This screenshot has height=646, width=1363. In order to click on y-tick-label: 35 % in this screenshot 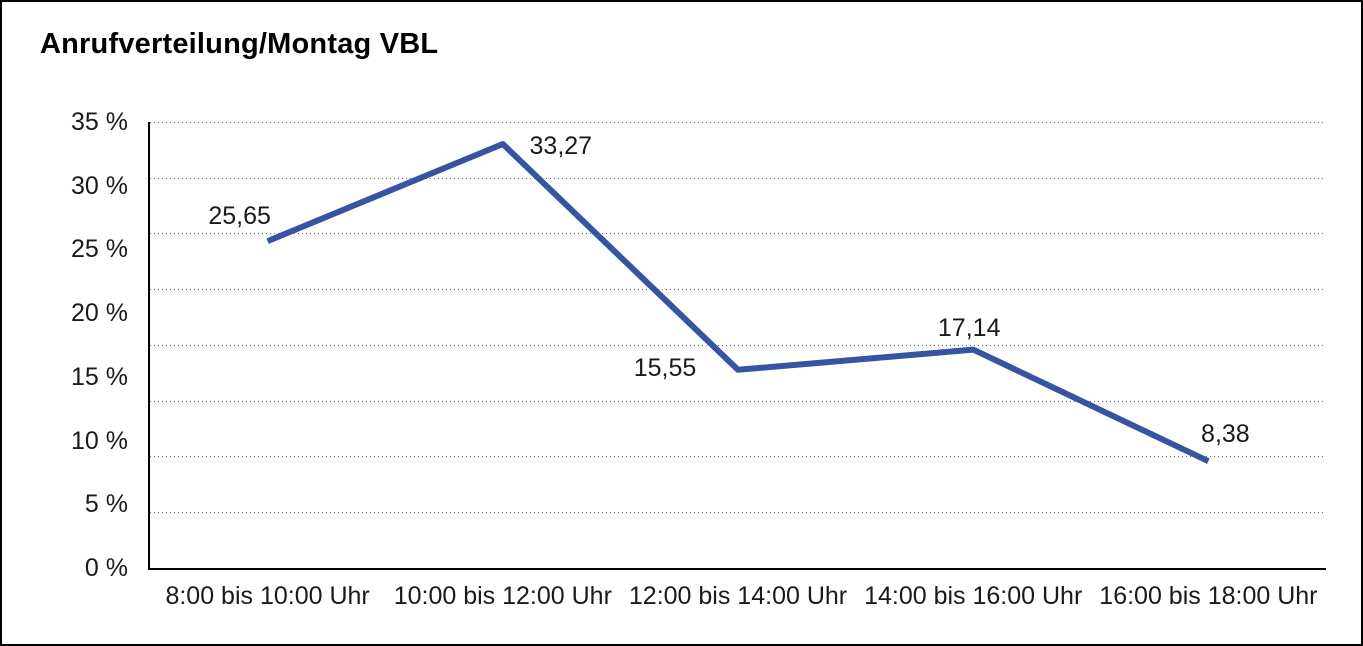, I will do `click(99, 122)`.